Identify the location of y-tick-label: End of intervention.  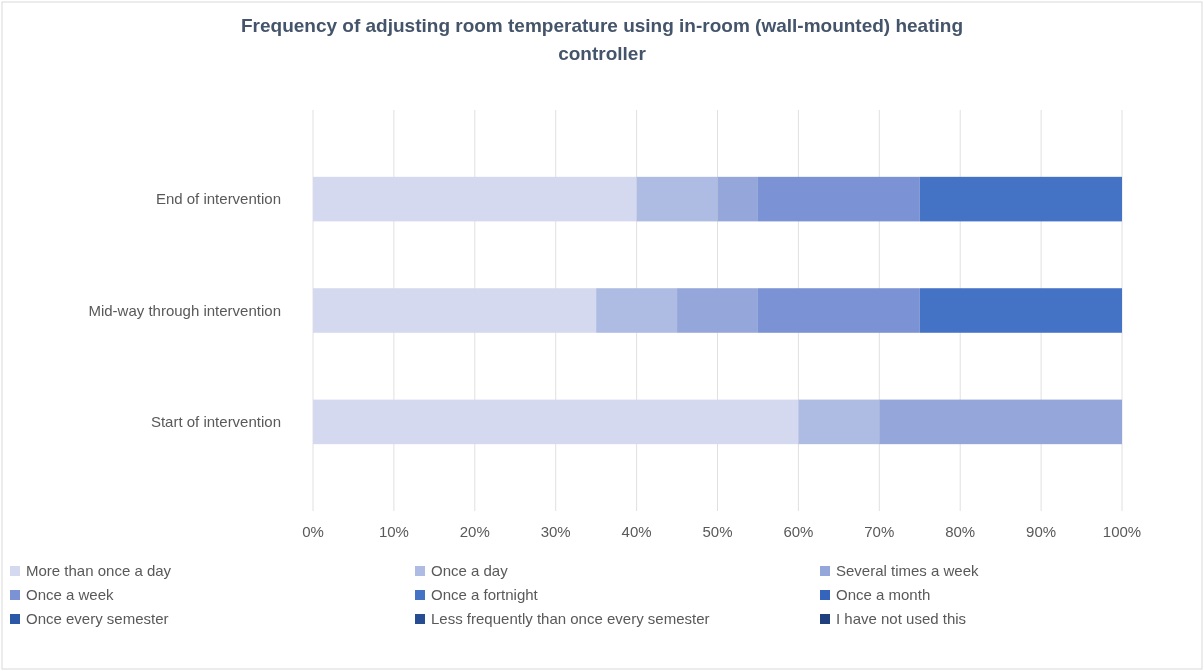
(218, 199).